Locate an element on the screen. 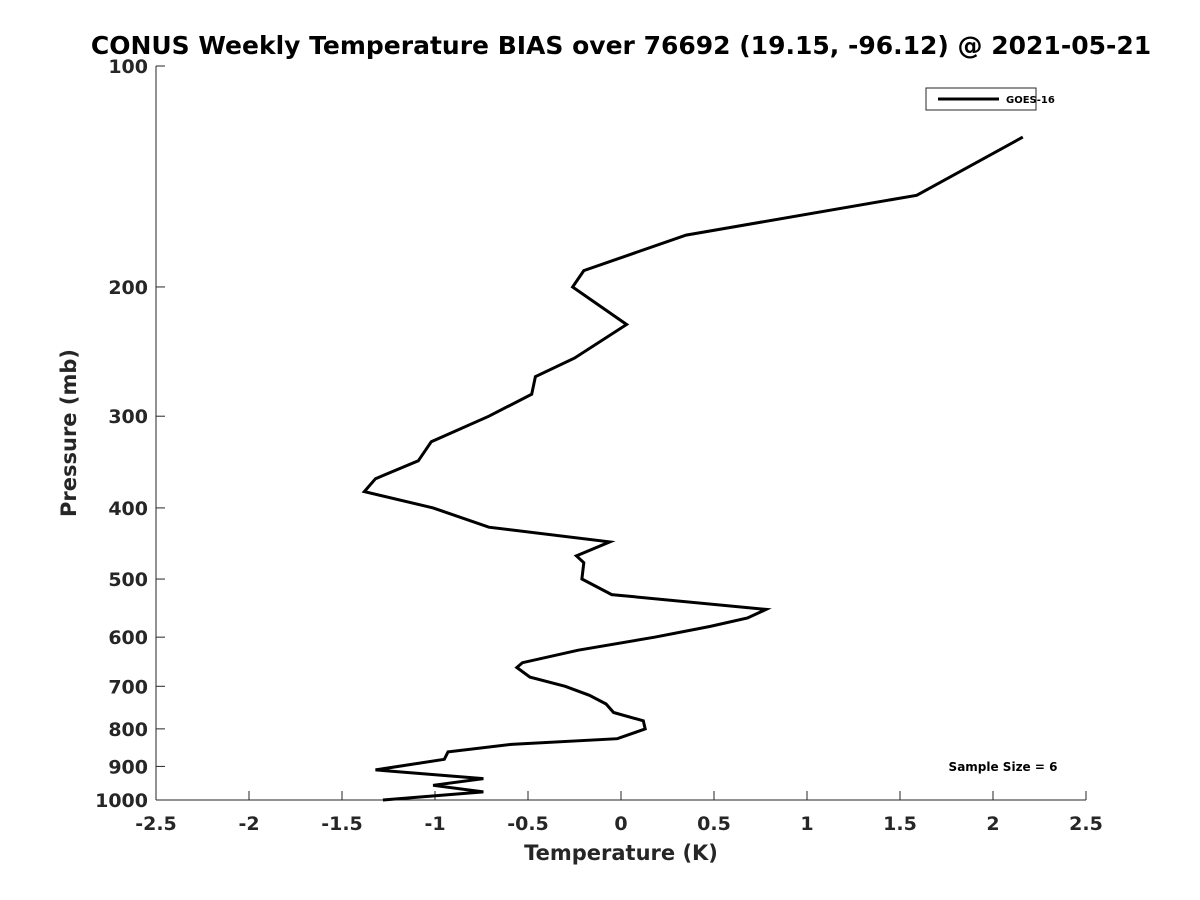  x-tick-label: -2.5 is located at coordinates (156, 824).